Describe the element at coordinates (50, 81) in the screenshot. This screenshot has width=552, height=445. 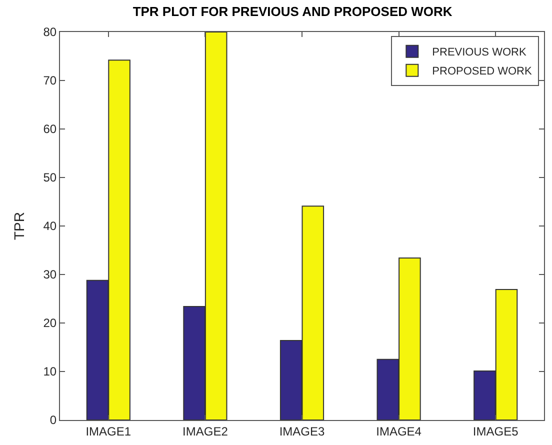
I see `y-tick-label: 70` at that location.